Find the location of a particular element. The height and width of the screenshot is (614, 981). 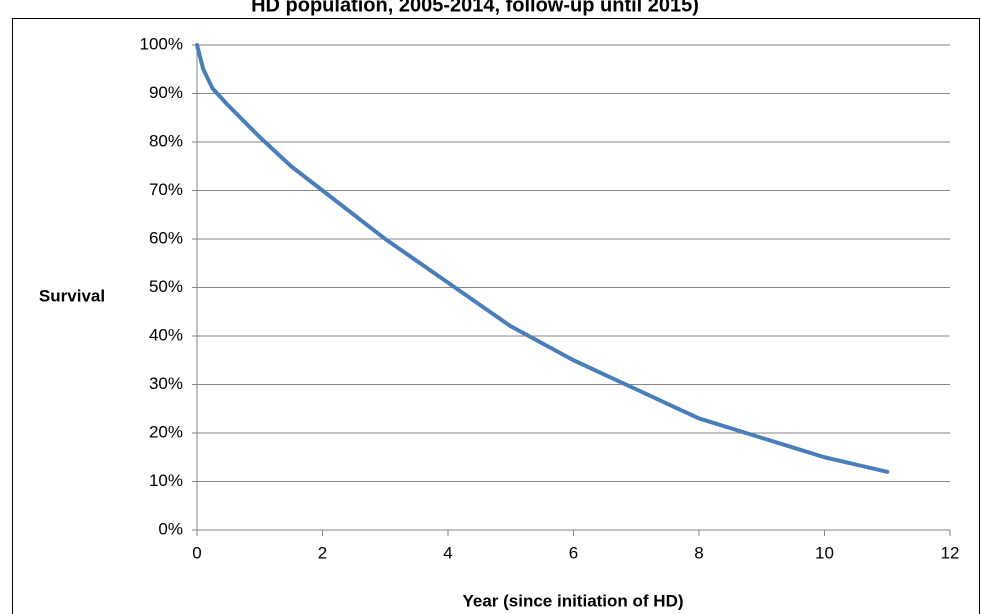

y-tick-label: 80% is located at coordinates (166, 140).